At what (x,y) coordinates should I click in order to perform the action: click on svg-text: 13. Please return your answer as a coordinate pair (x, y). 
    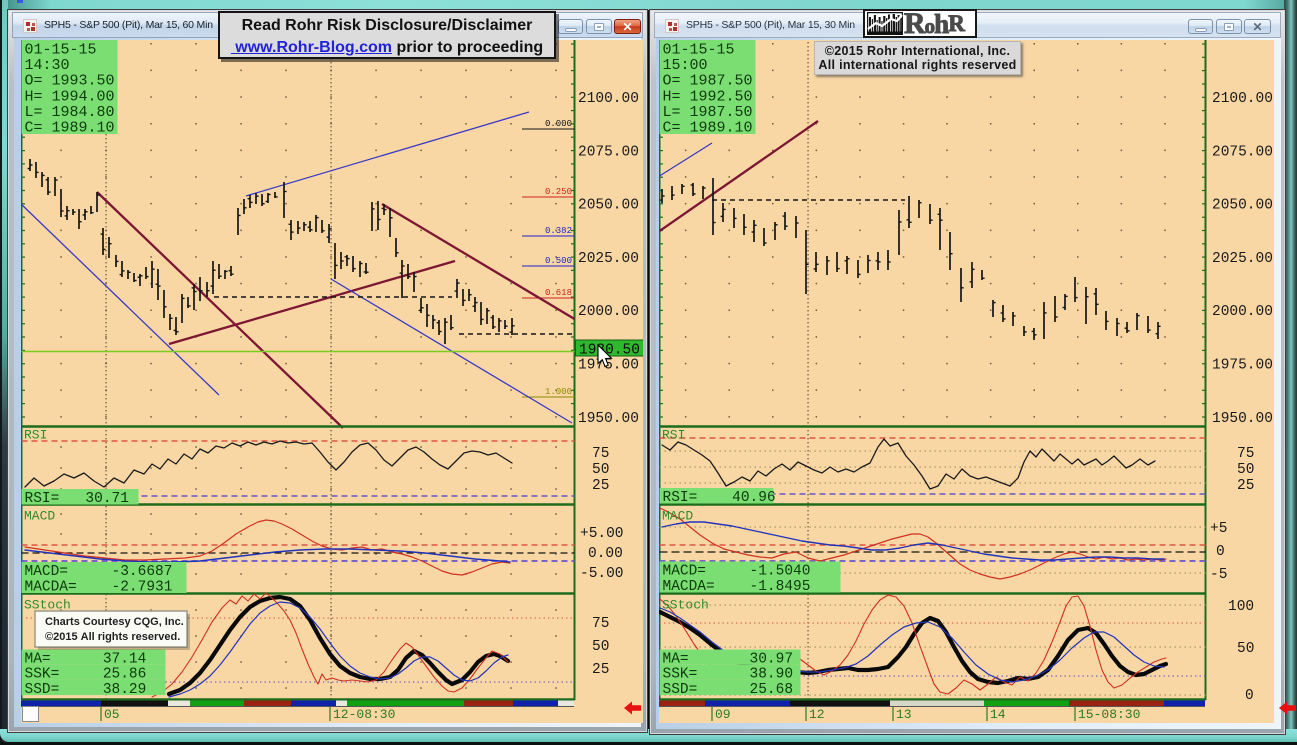
    Looking at the image, I should click on (904, 714).